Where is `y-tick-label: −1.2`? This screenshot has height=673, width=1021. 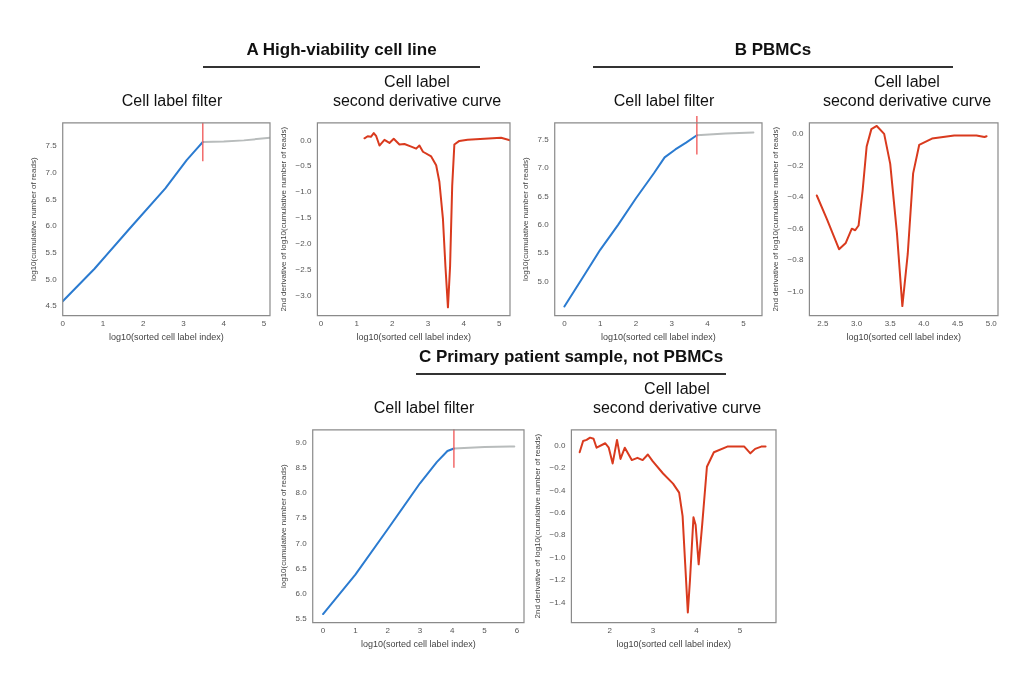 y-tick-label: −1.2 is located at coordinates (557, 580).